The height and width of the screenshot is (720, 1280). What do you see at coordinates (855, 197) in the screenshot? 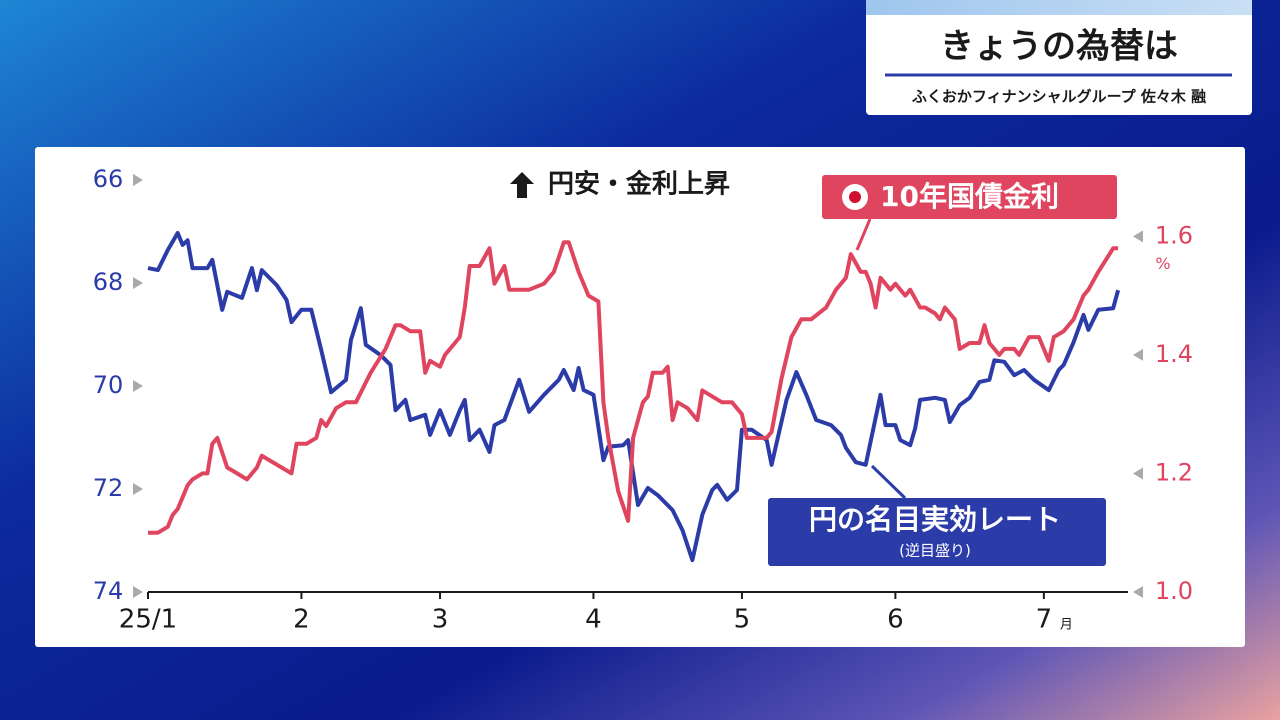
I see `flag-sun` at bounding box center [855, 197].